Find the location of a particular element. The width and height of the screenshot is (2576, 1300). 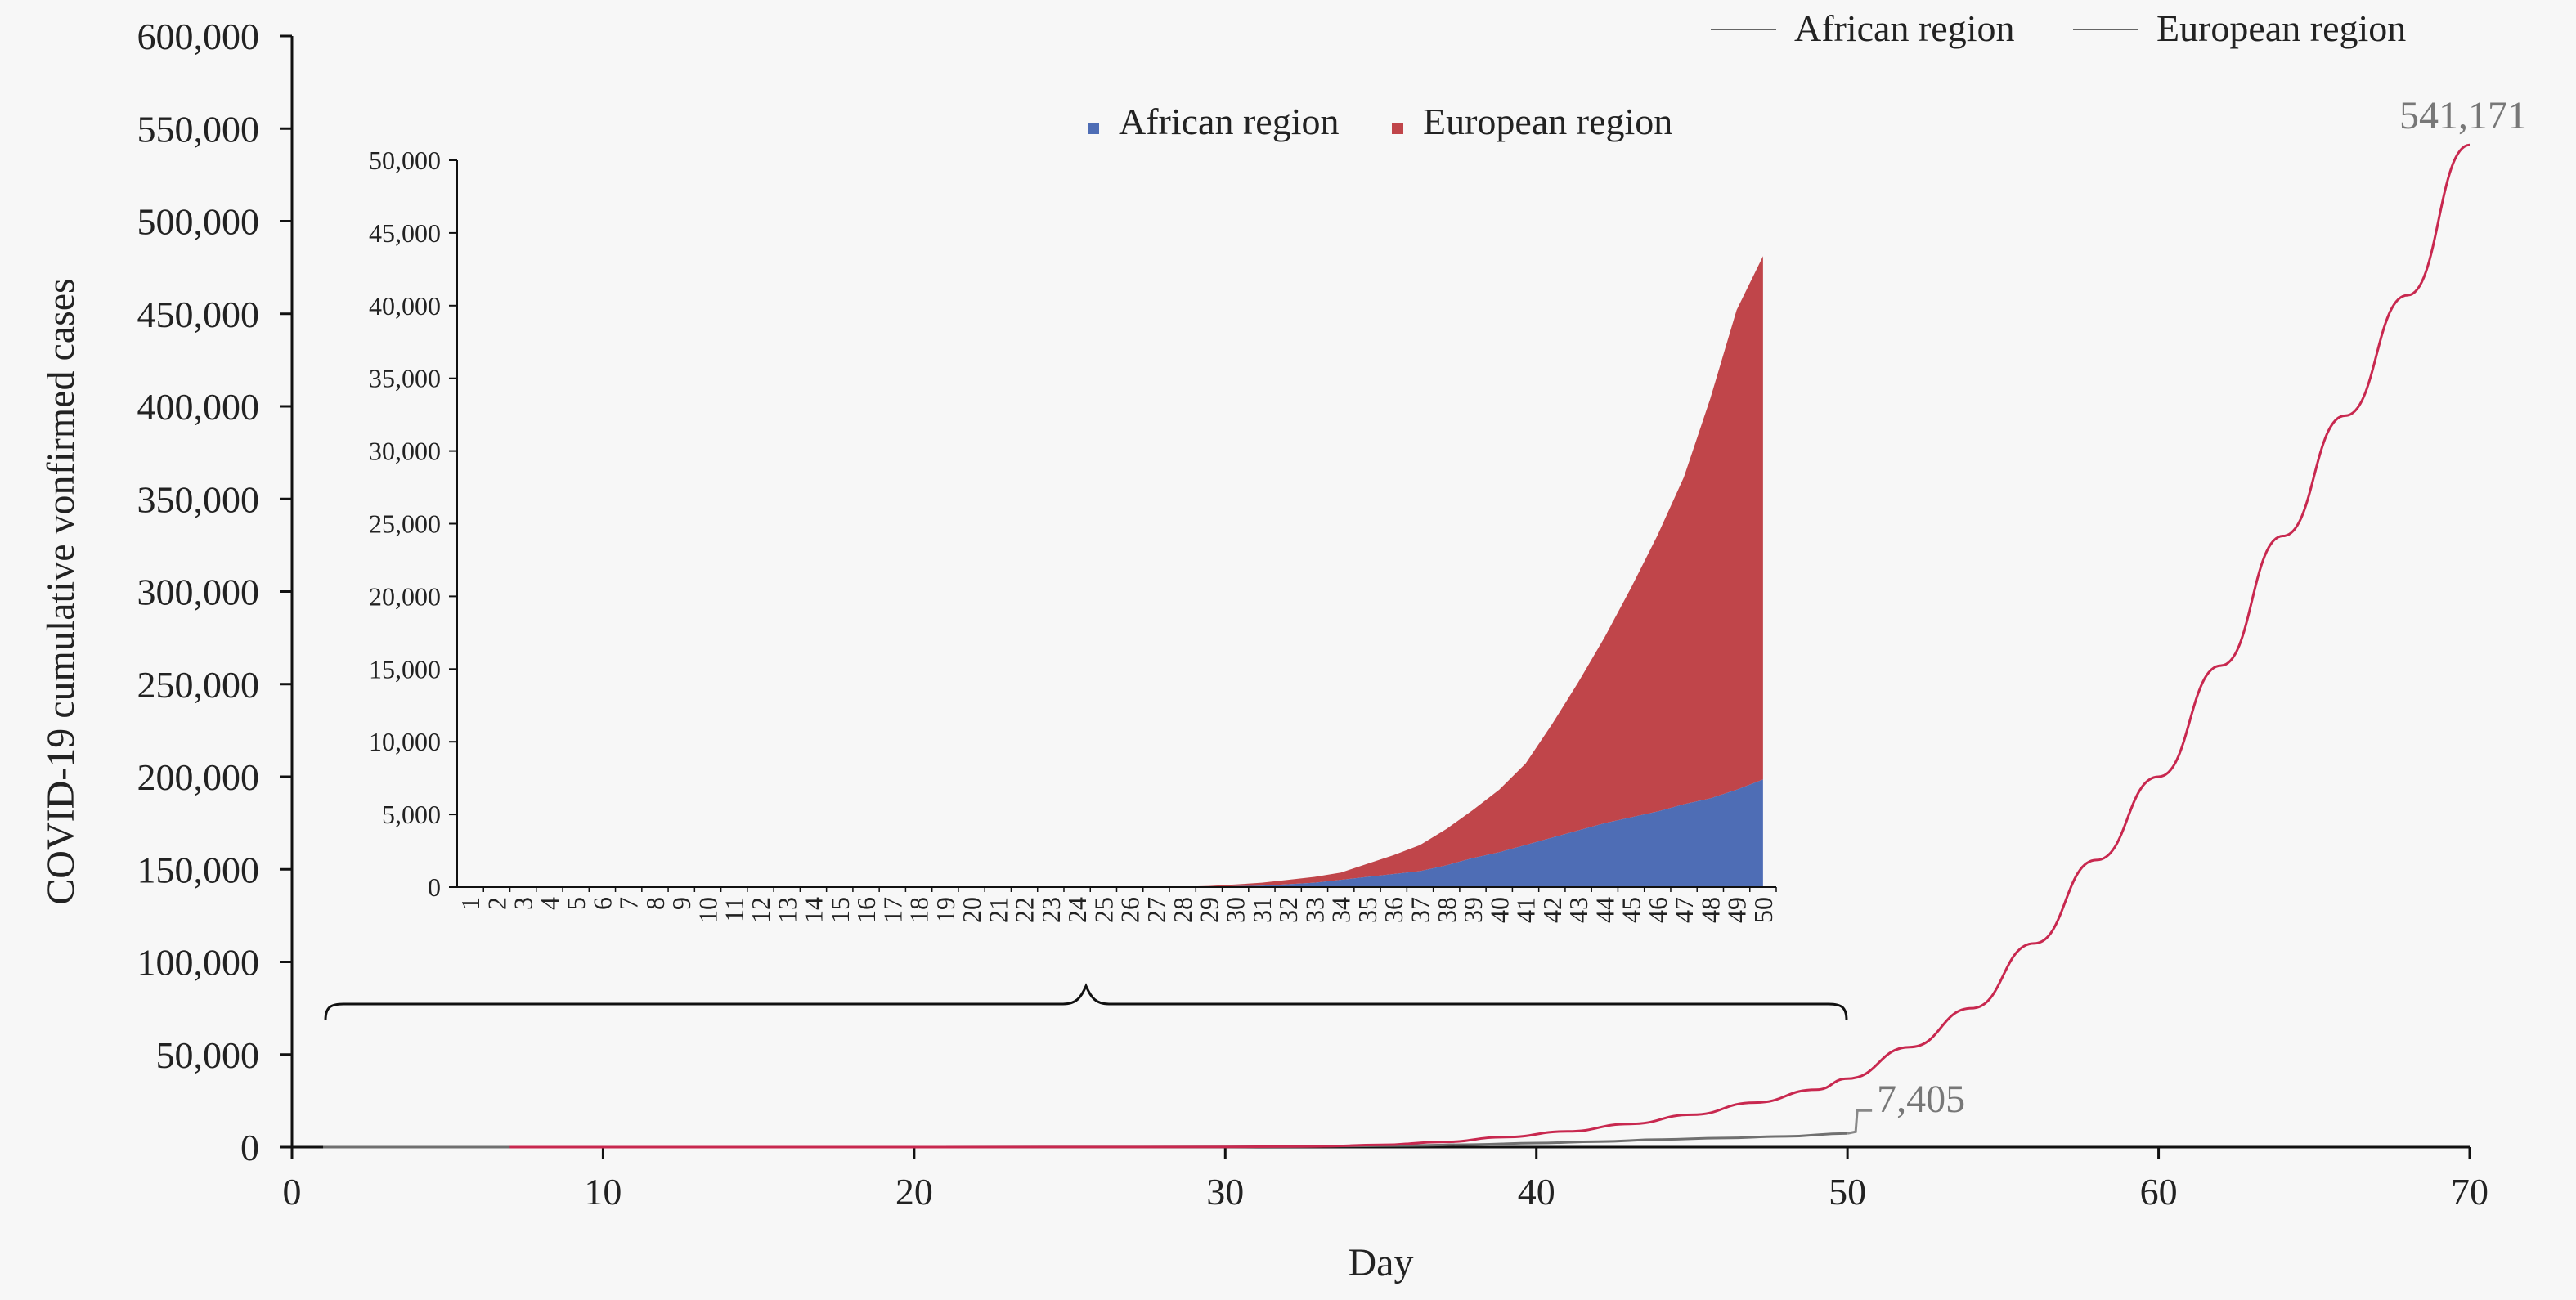

inset-x-tick-label: 8 is located at coordinates (655, 904).